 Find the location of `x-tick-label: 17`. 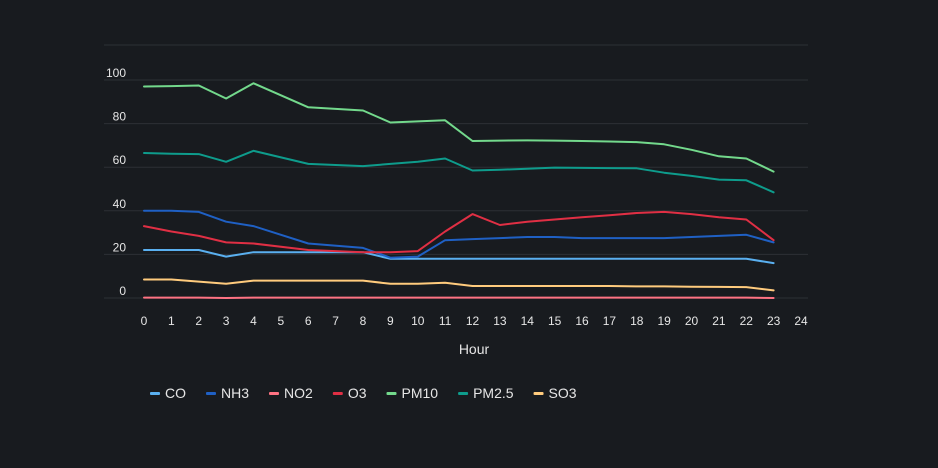

x-tick-label: 17 is located at coordinates (610, 321).